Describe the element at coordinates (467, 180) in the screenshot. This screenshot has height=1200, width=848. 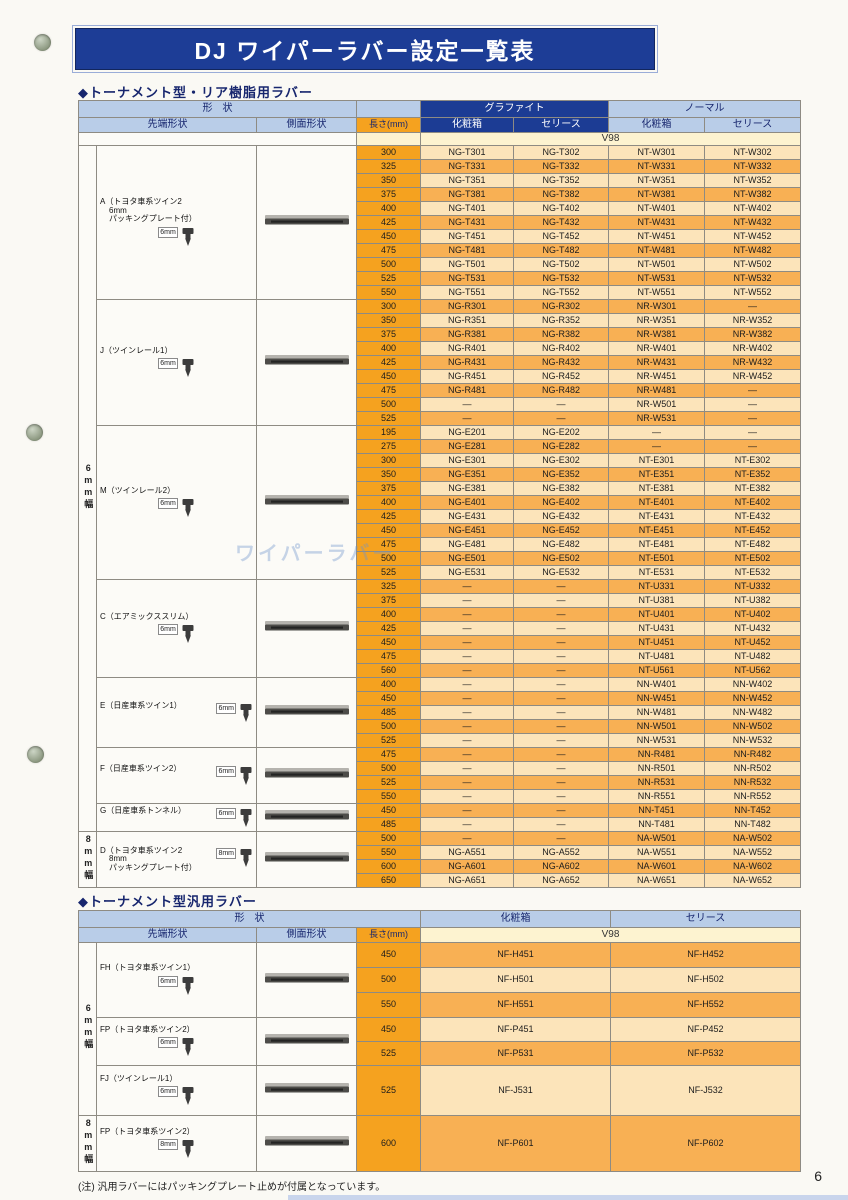
I see `part-number-cell: NG-T351` at that location.